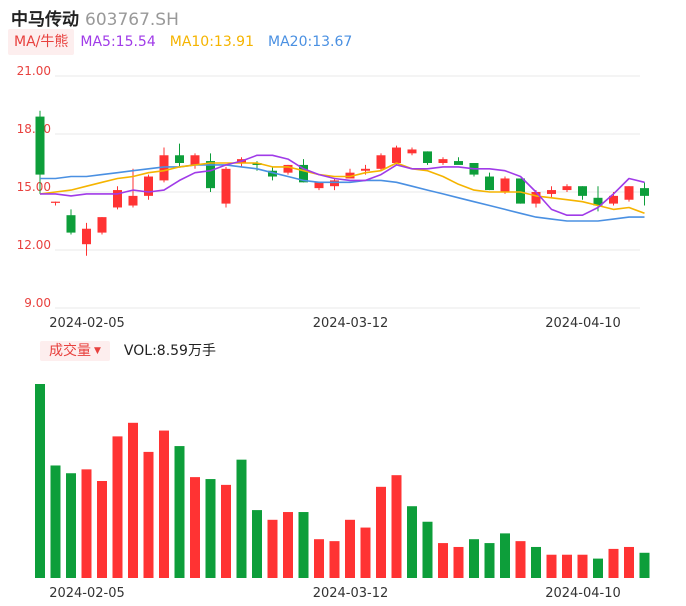  What do you see at coordinates (37, 303) in the screenshot?
I see `price-tick-label: 9.00` at bounding box center [37, 303].